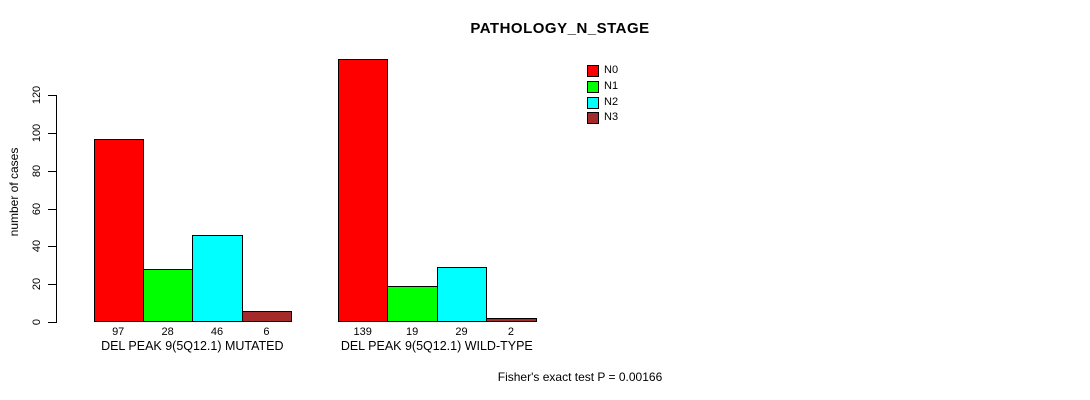  What do you see at coordinates (37, 322) in the screenshot?
I see `y-axis-tick-label: 0` at bounding box center [37, 322].